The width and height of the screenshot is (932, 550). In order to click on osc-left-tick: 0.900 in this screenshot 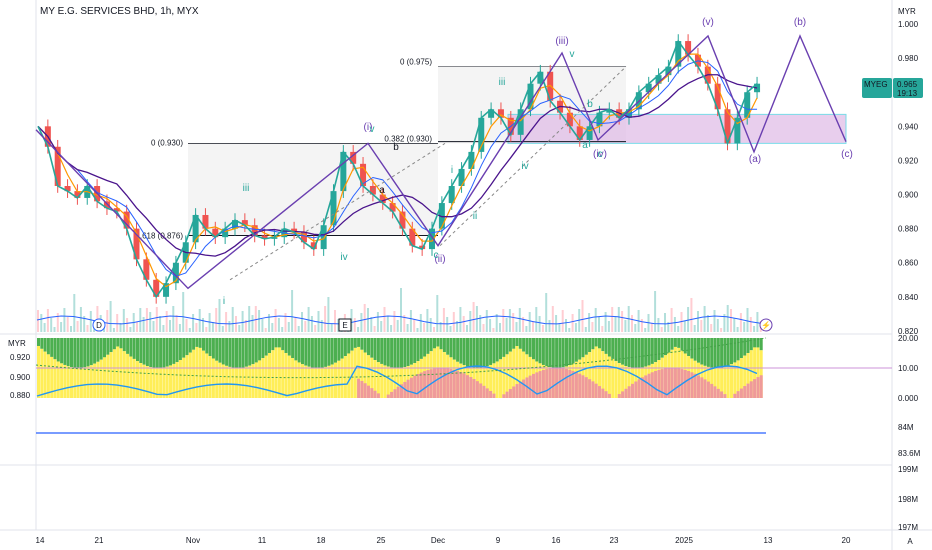, I will do `click(20, 377)`.